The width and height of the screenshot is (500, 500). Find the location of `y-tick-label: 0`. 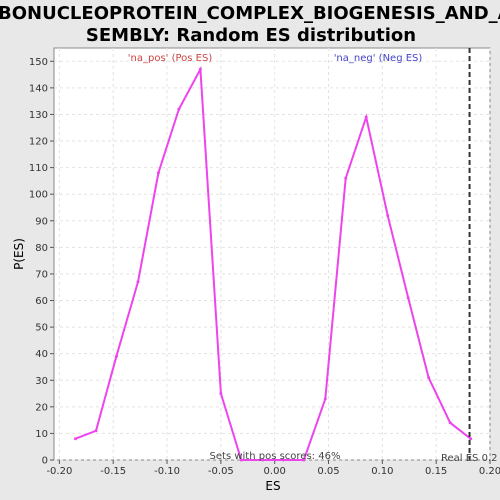

y-tick-label: 0 is located at coordinates (45, 461).